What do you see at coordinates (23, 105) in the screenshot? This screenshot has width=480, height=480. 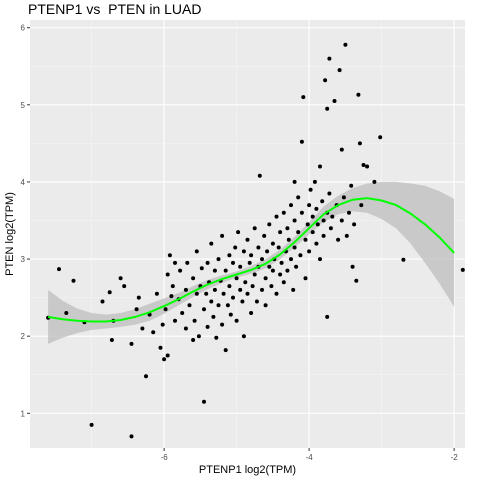 I see `y-tick-label: 5` at bounding box center [23, 105].